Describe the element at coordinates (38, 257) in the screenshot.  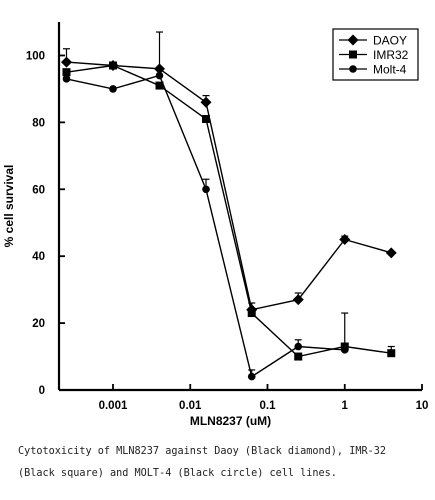
I see `y-tick-label: 40` at that location.